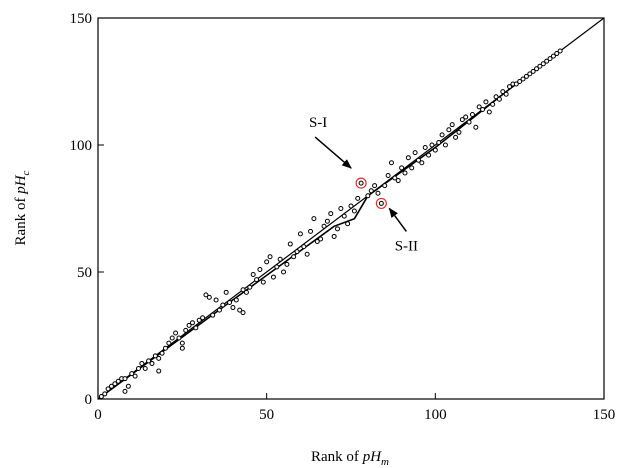  I want to click on annotations: S-I S-II, so click(363, 184).